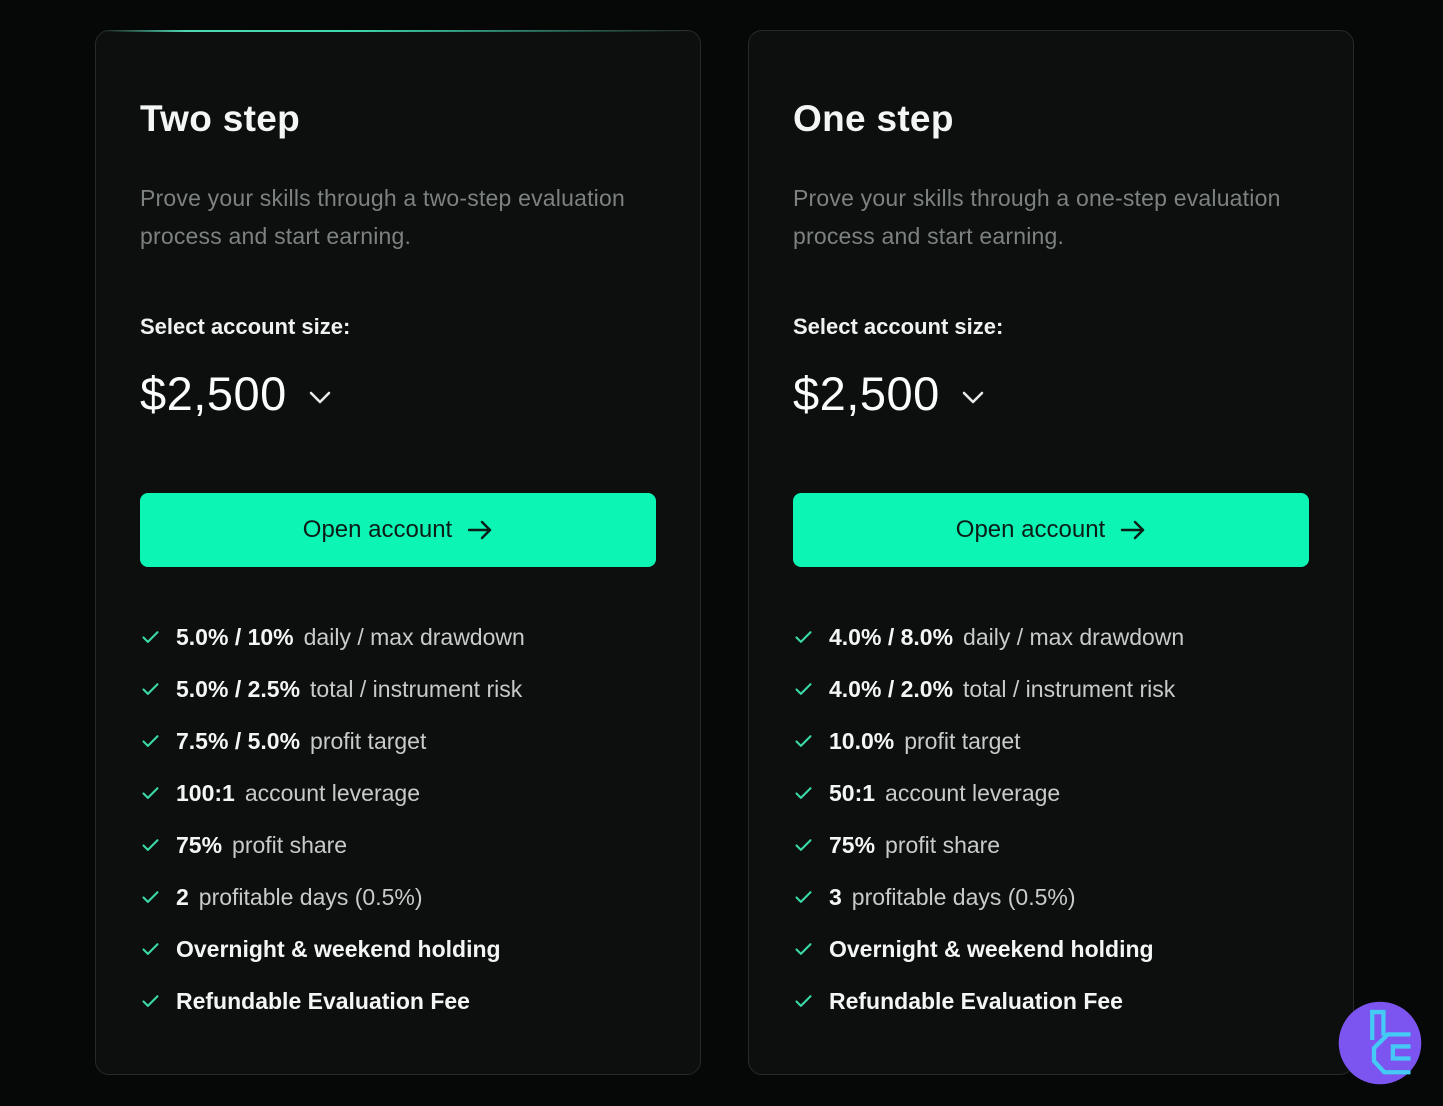 This screenshot has height=1106, width=1443. I want to click on brand-logo, so click(1380, 1043).